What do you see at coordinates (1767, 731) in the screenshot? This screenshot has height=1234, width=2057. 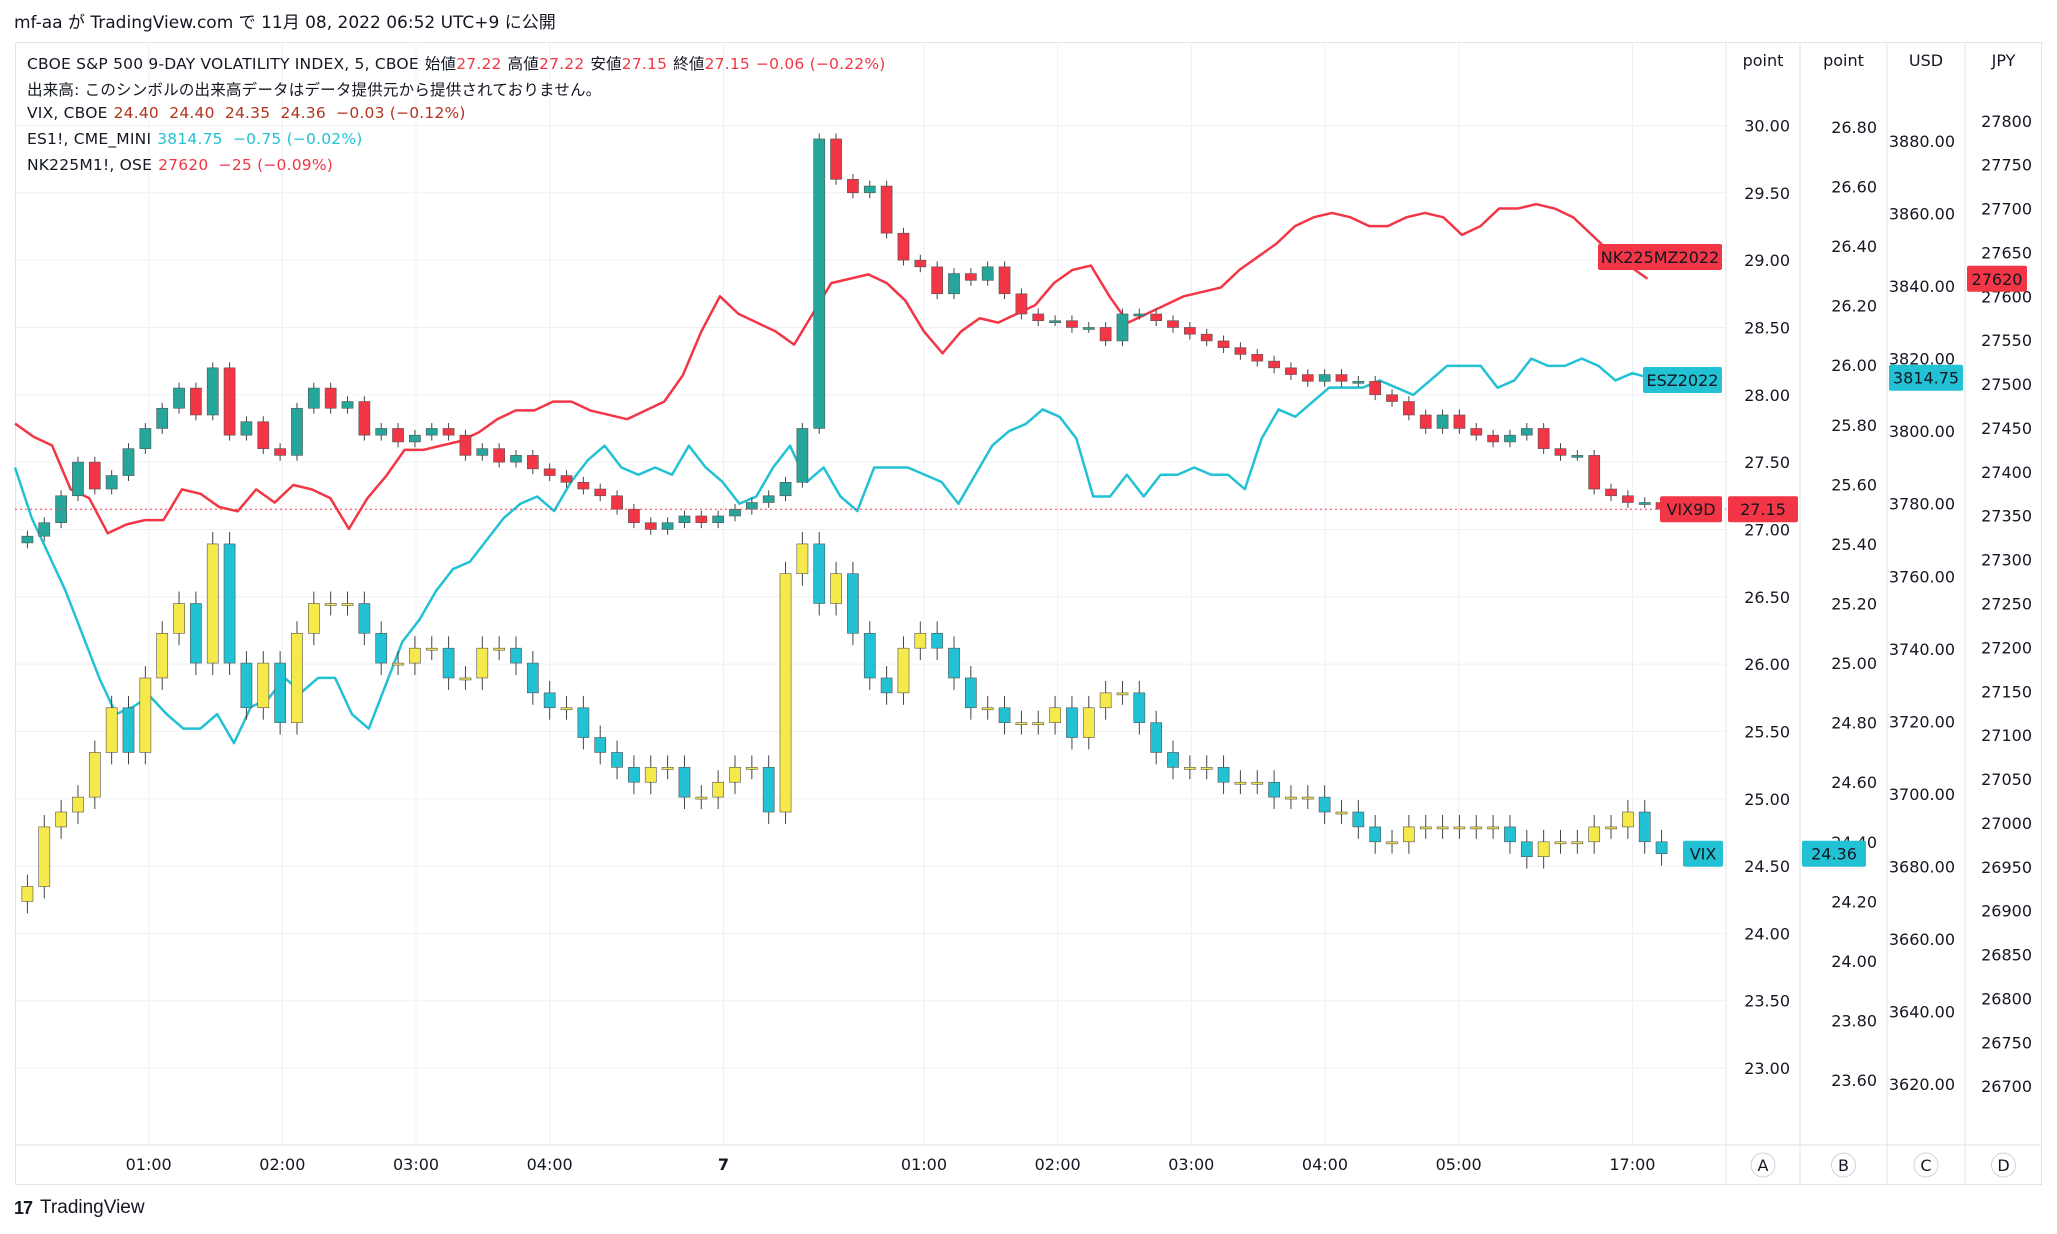 I see `price-tick-label: 25.50` at bounding box center [1767, 731].